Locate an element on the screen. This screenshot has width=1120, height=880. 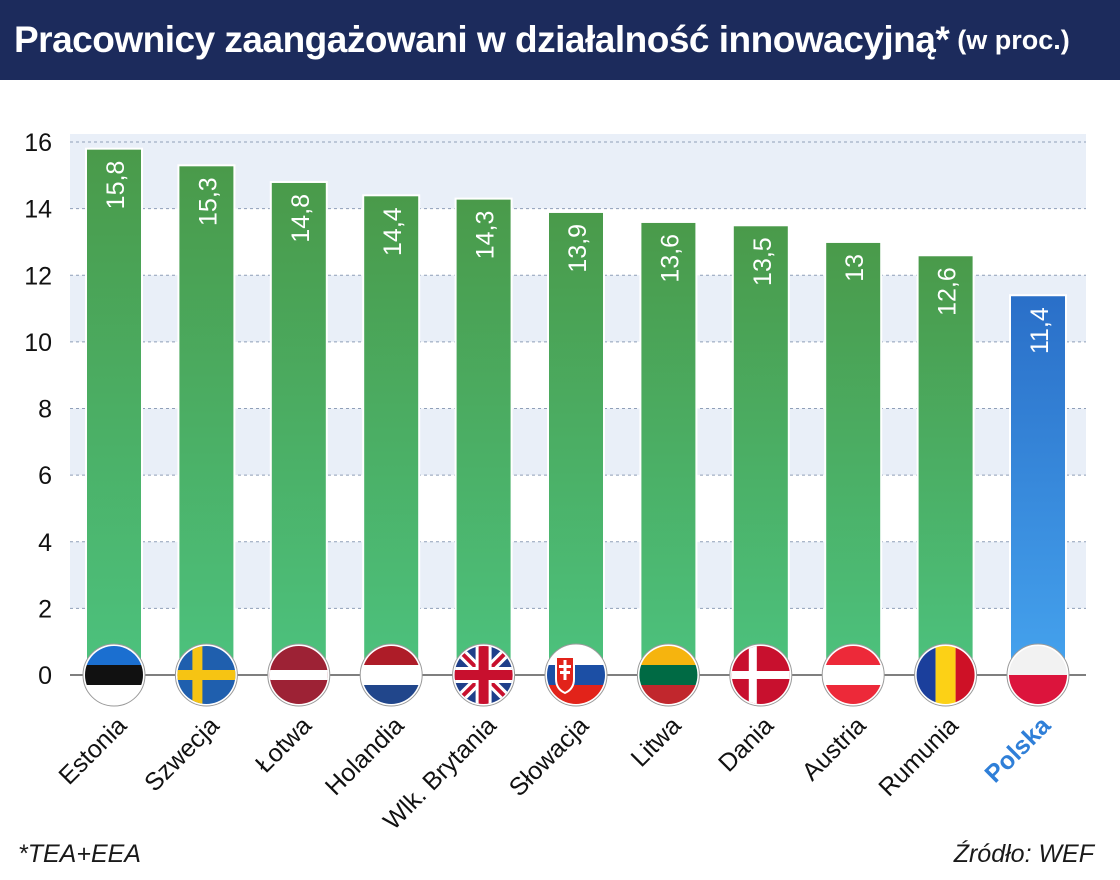
bar-s-owacja is located at coordinates (576, 443).